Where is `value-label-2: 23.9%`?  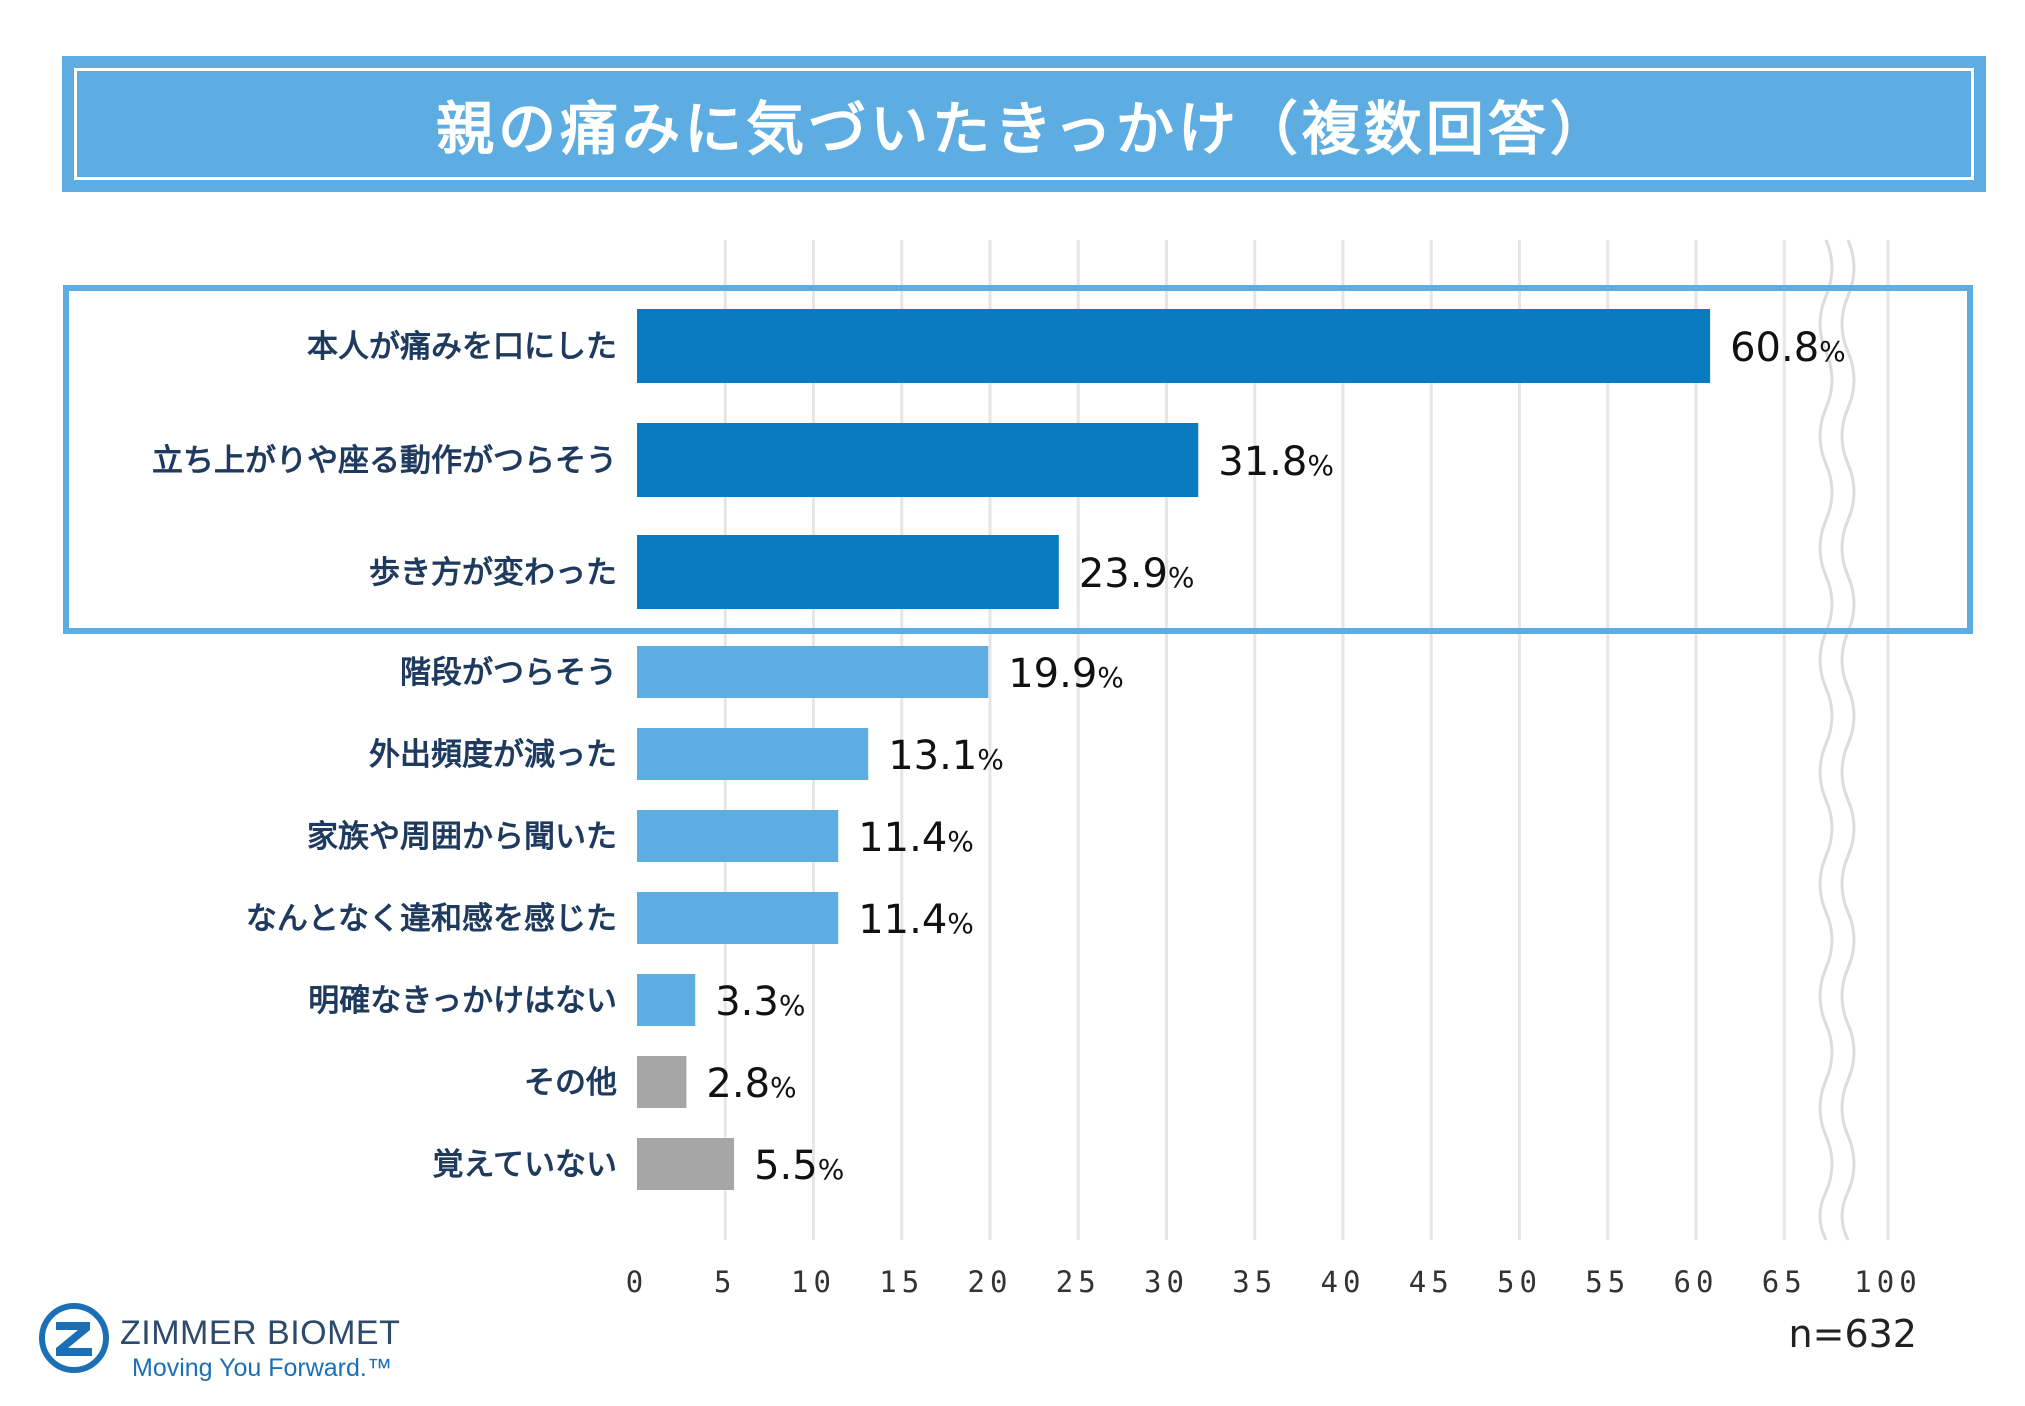
value-label-2: 23.9% is located at coordinates (1137, 574).